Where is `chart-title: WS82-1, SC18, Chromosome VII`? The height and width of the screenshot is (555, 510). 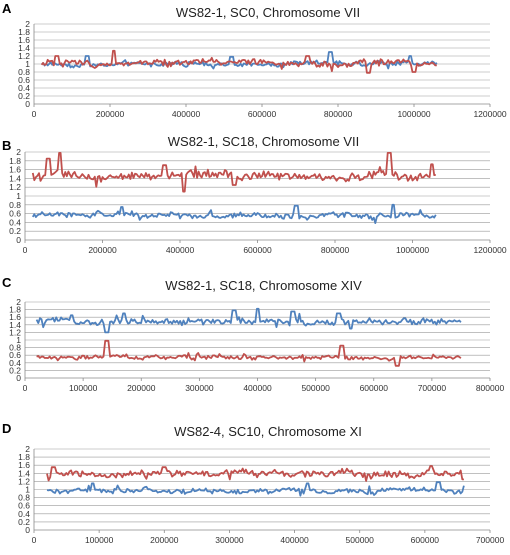 chart-title: WS82-1, SC18, Chromosome VII is located at coordinates (263, 141).